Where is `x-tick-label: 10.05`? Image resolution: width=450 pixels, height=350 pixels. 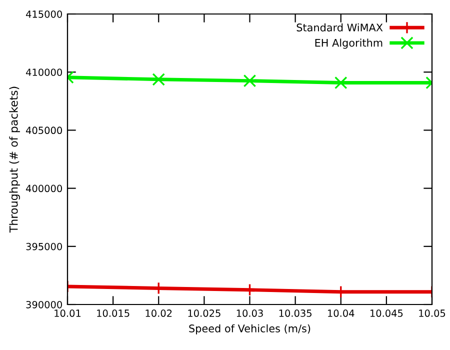 x-tick-label: 10.05 is located at coordinates (432, 313).